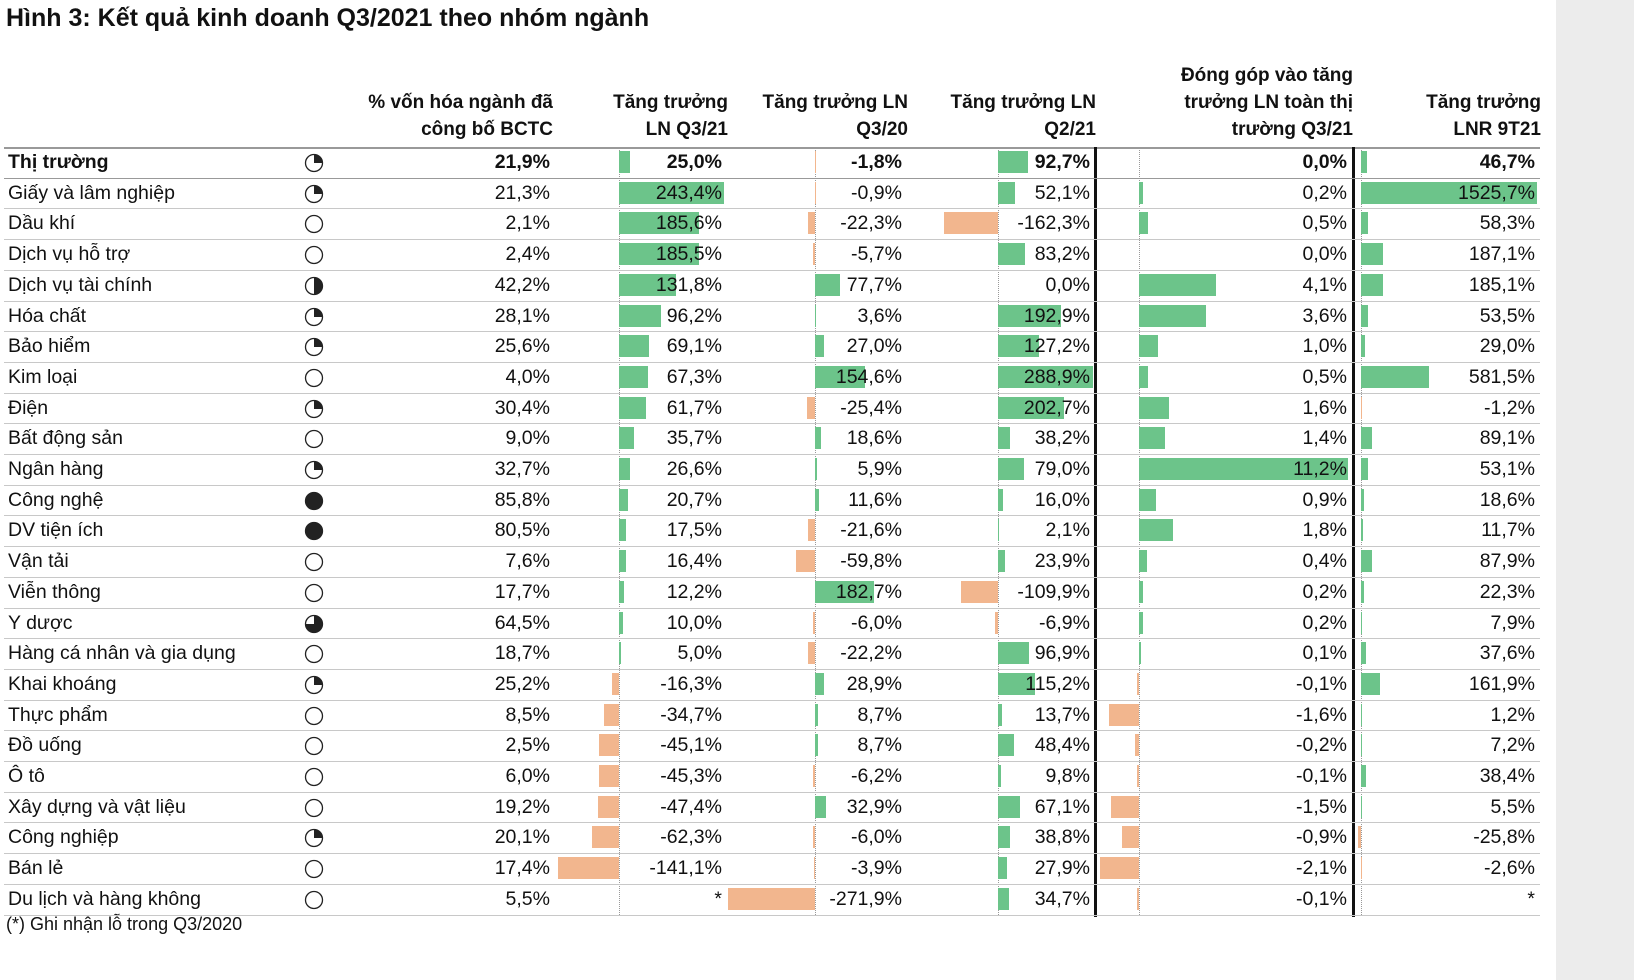  Describe the element at coordinates (1507, 346) in the screenshot. I see `cell-value: 29,0%` at that location.